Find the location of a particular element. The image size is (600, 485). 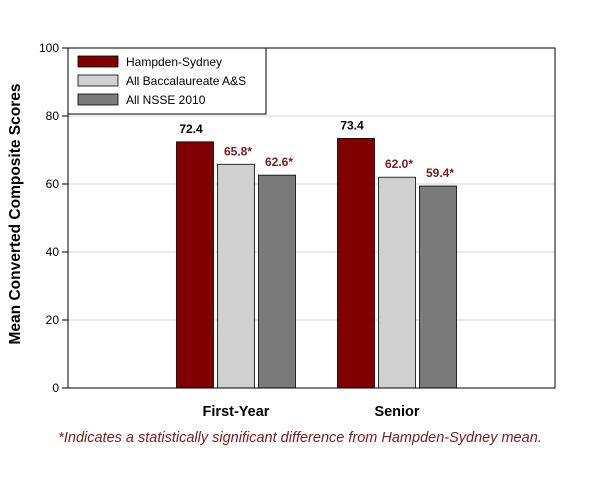

y-tick-label: 80 is located at coordinates (53, 116).